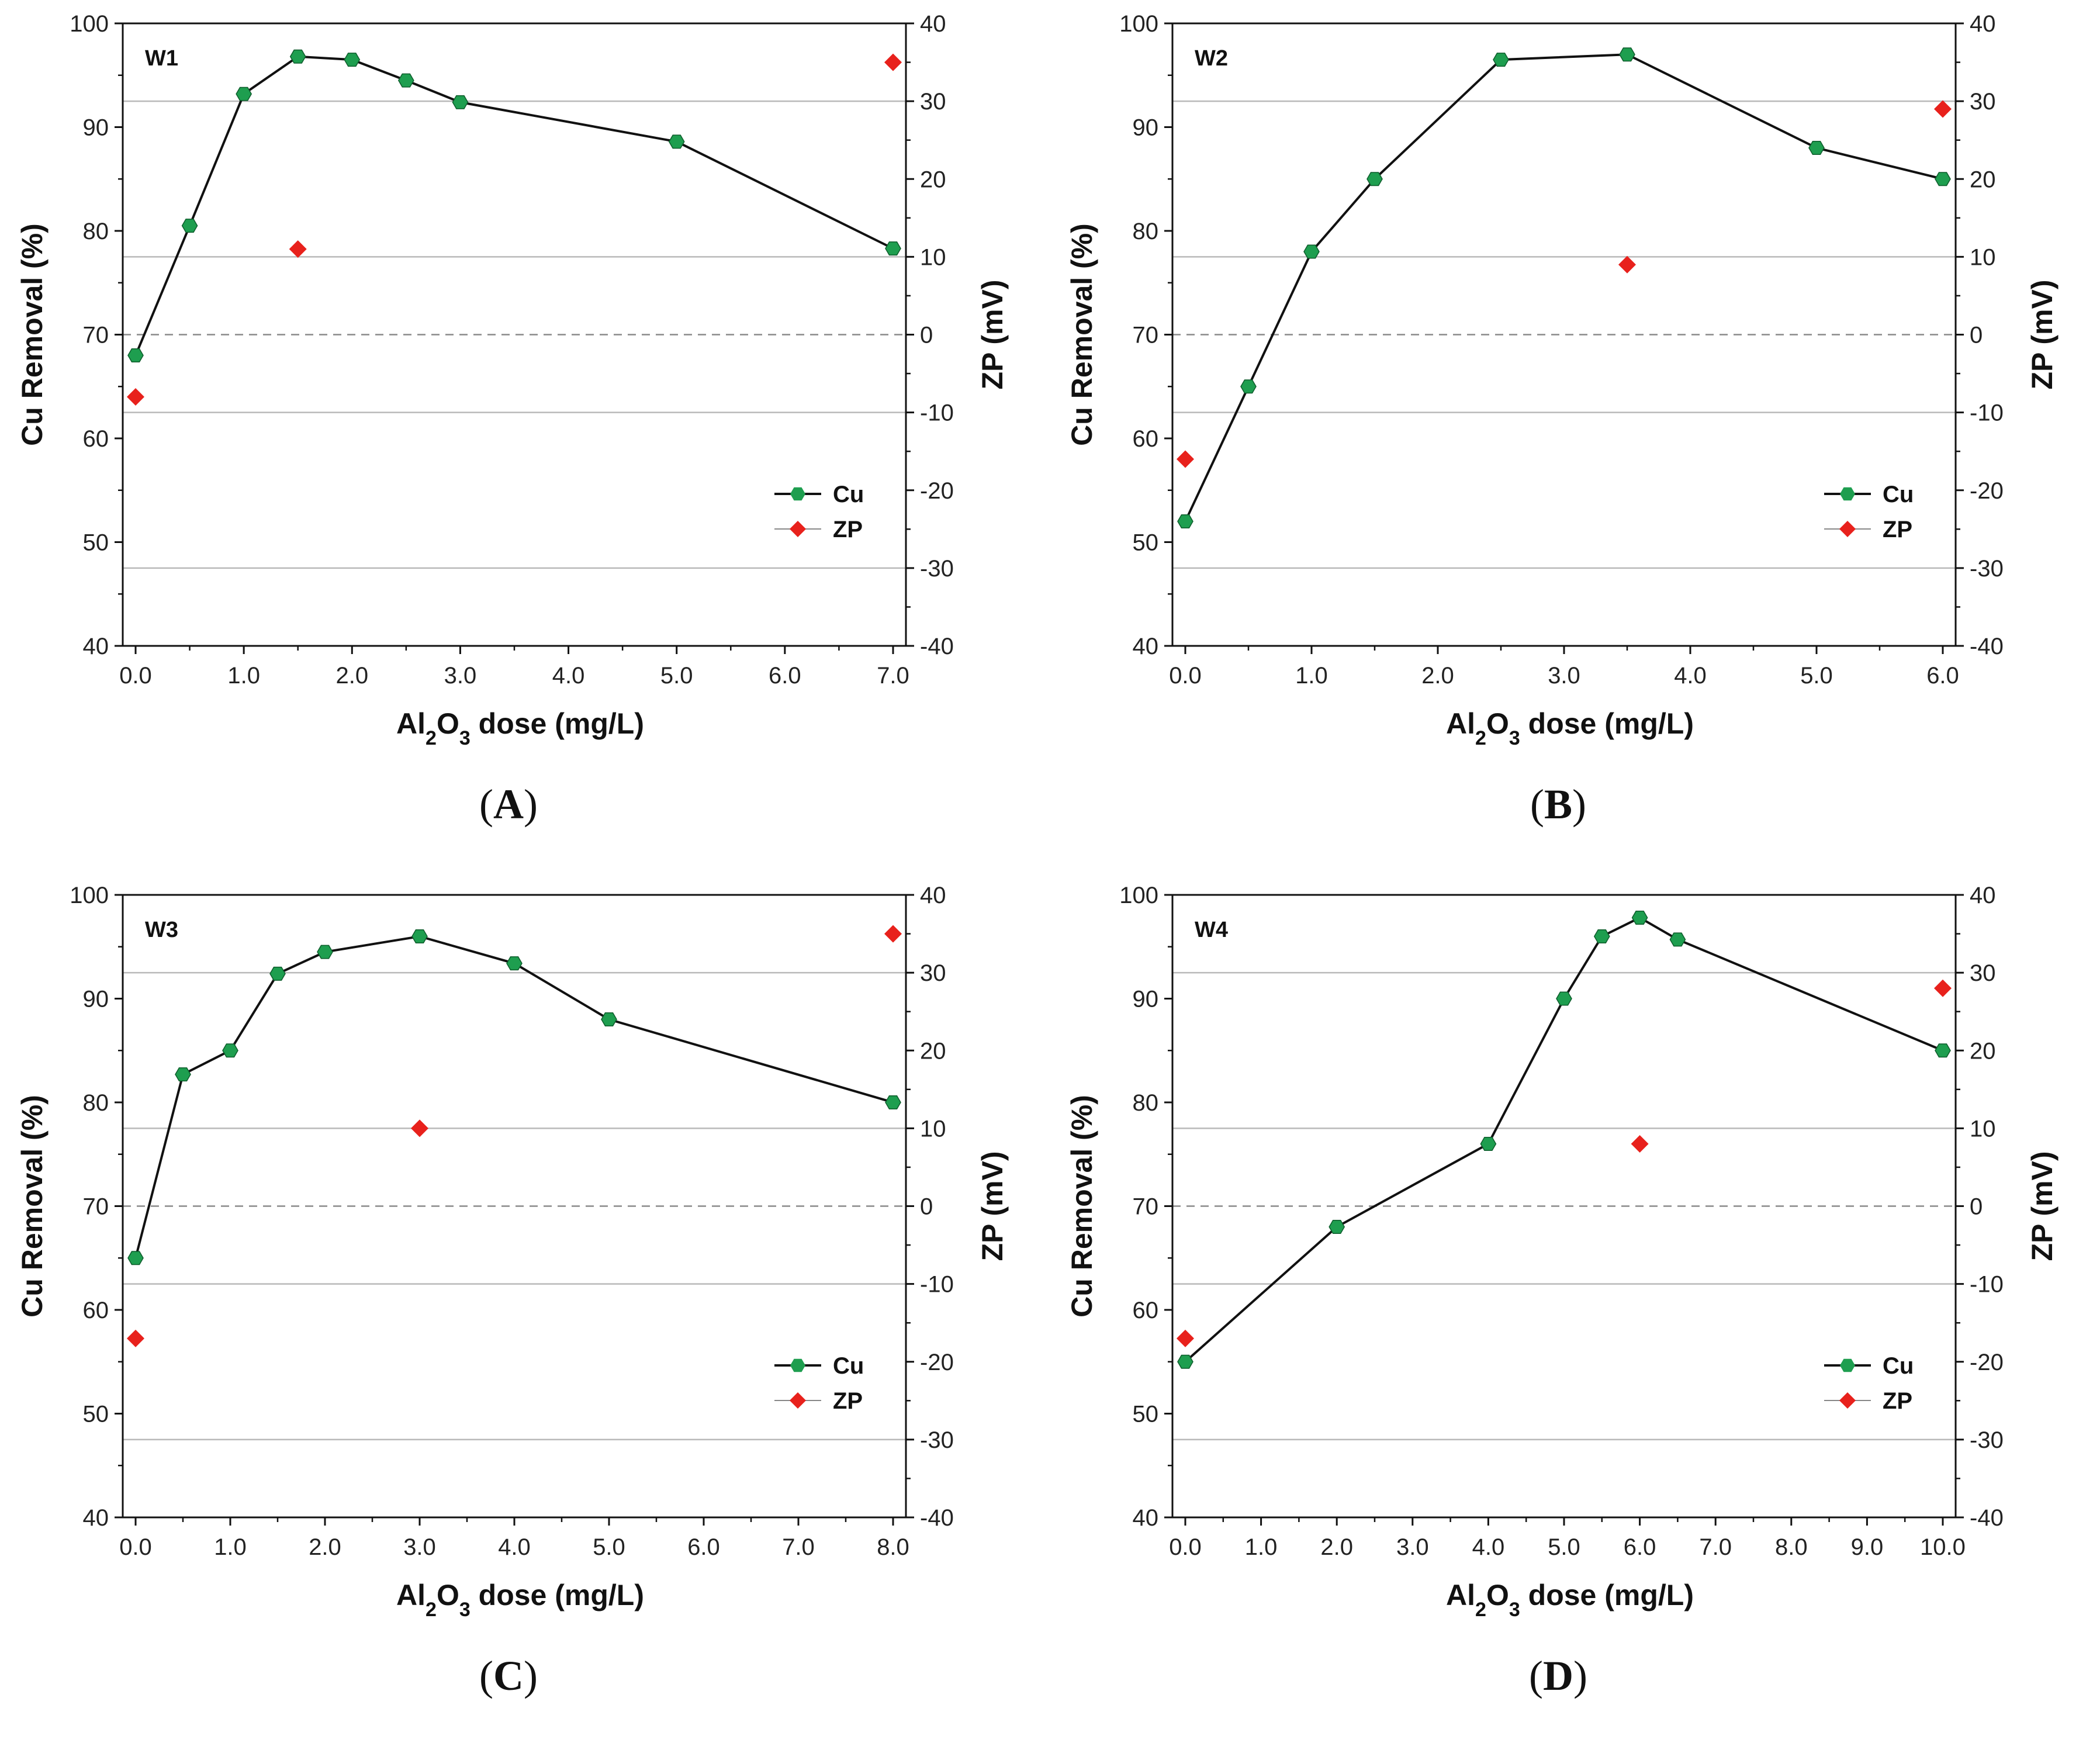 The image size is (2100, 1743). I want to click on caption-paren-close: ), so click(531, 1675).